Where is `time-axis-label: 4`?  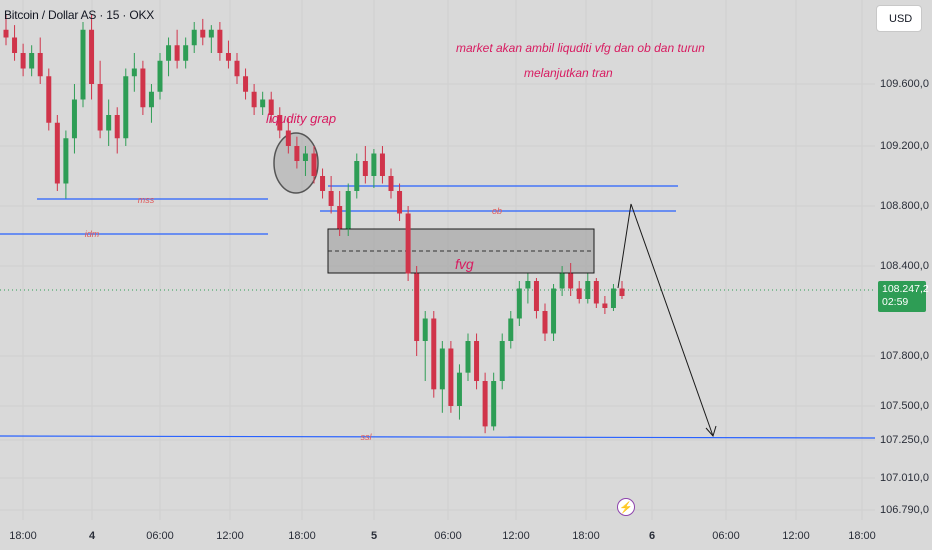
time-axis-label: 4 is located at coordinates (92, 536).